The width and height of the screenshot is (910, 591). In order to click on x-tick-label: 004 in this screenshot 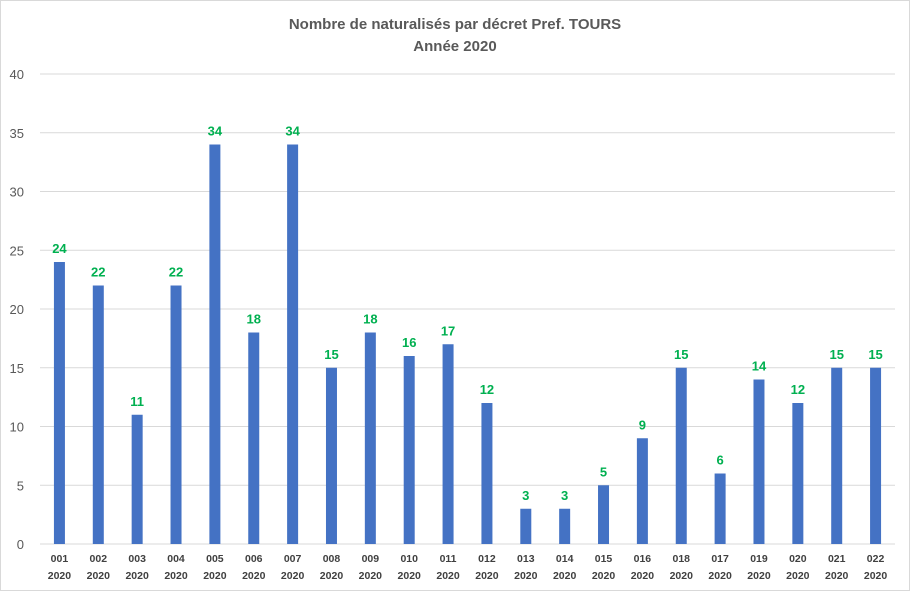, I will do `click(176, 559)`.